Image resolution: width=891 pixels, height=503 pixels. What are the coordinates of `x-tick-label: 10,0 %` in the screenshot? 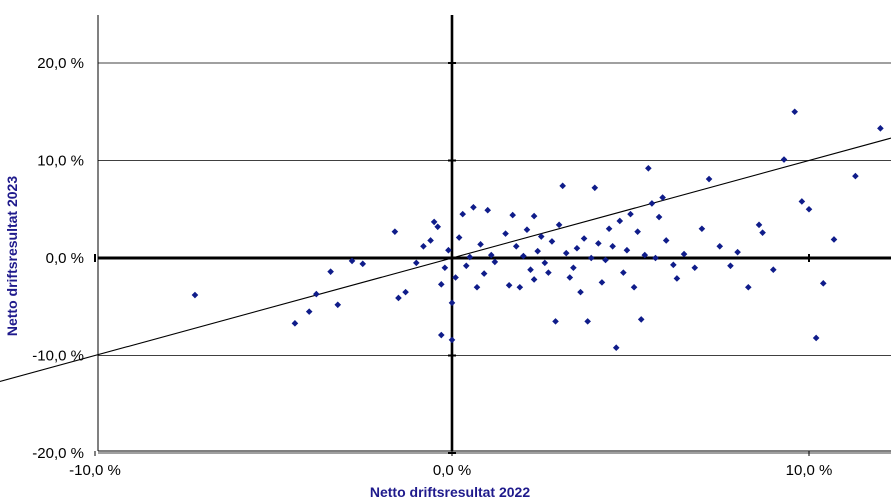 It's located at (809, 470).